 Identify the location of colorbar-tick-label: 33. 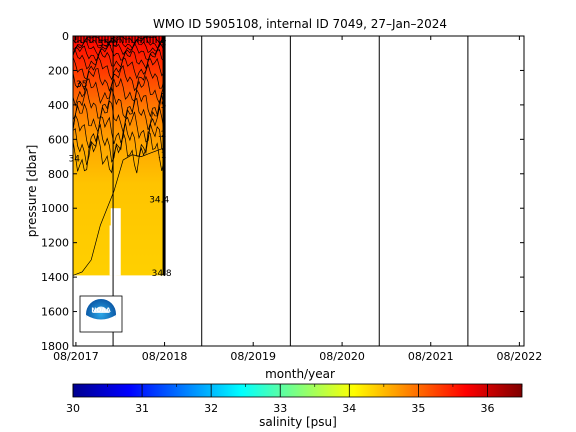
(280, 408).